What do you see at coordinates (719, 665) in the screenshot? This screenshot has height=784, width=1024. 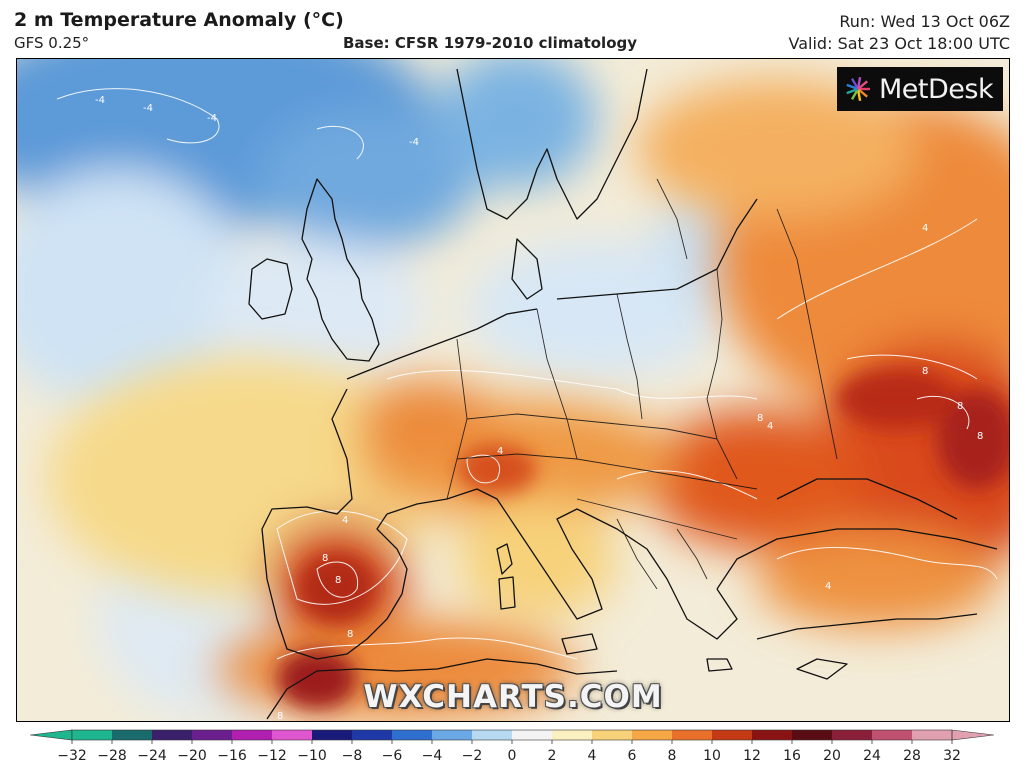 I see `crete-coast` at bounding box center [719, 665].